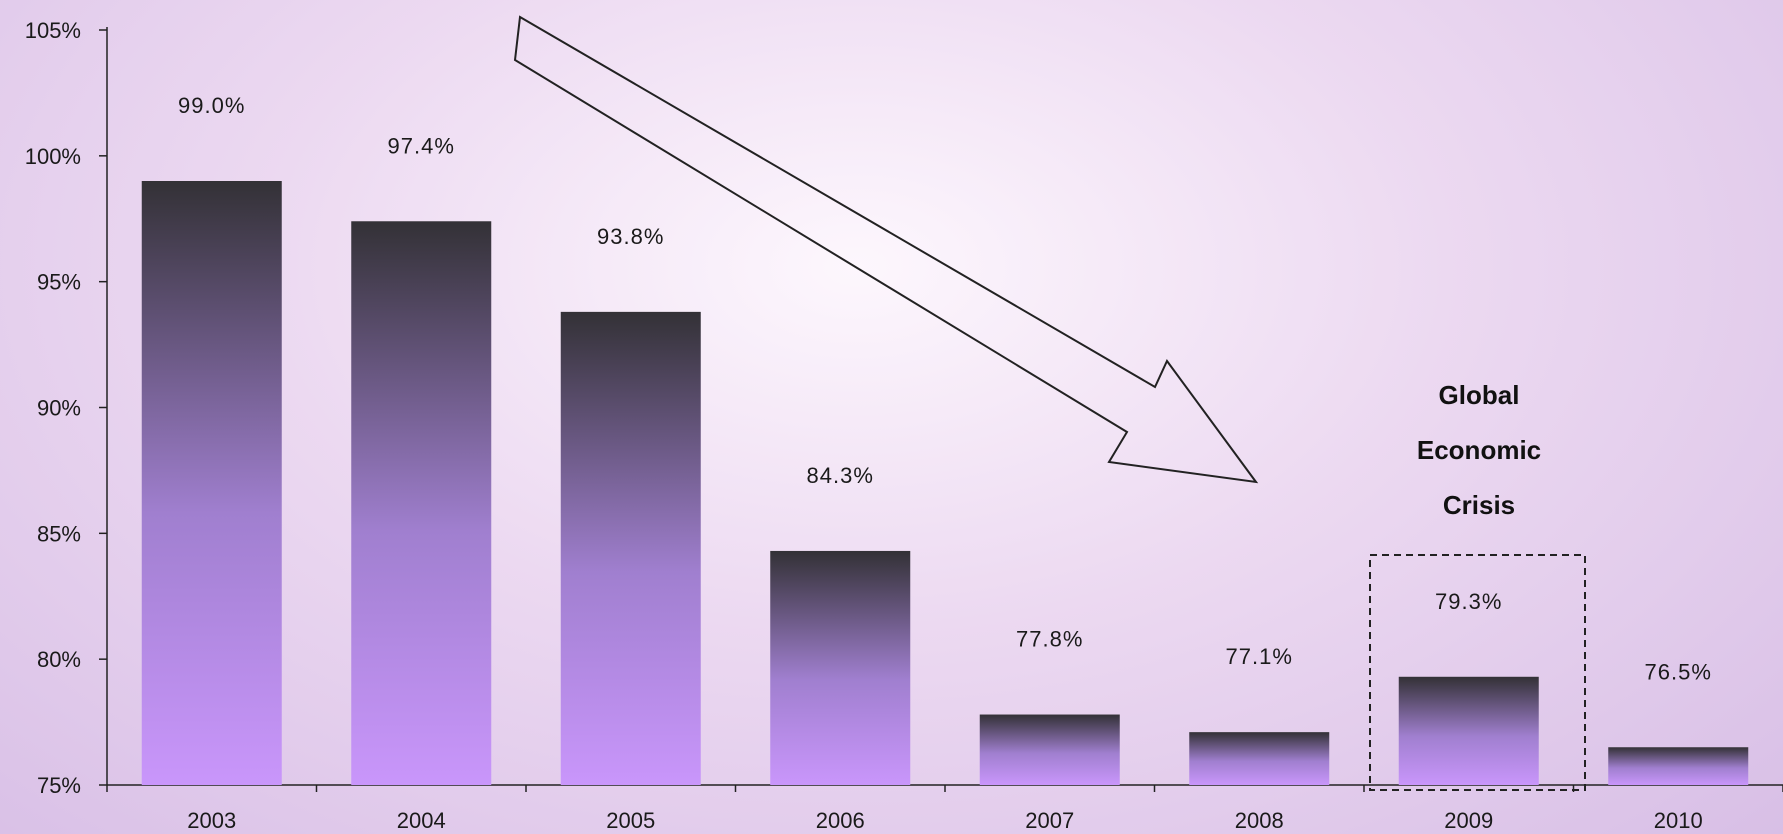 The width and height of the screenshot is (1783, 834). I want to click on data-label-2003: 99.0%, so click(211, 105).